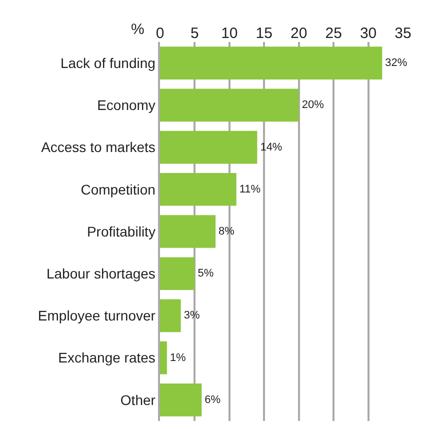 This screenshot has height=429, width=425. I want to click on data-label: 1%, so click(178, 358).